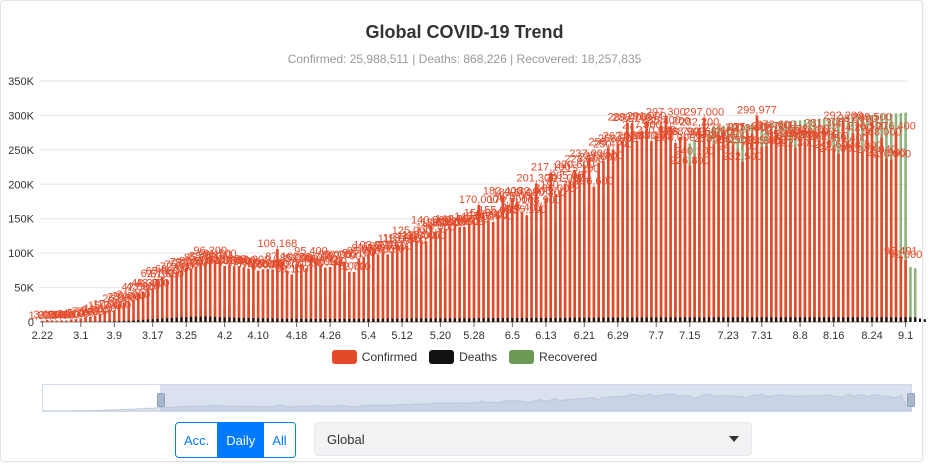 The image size is (929, 468). I want to click on data-label: 258,300, so click(714, 139).